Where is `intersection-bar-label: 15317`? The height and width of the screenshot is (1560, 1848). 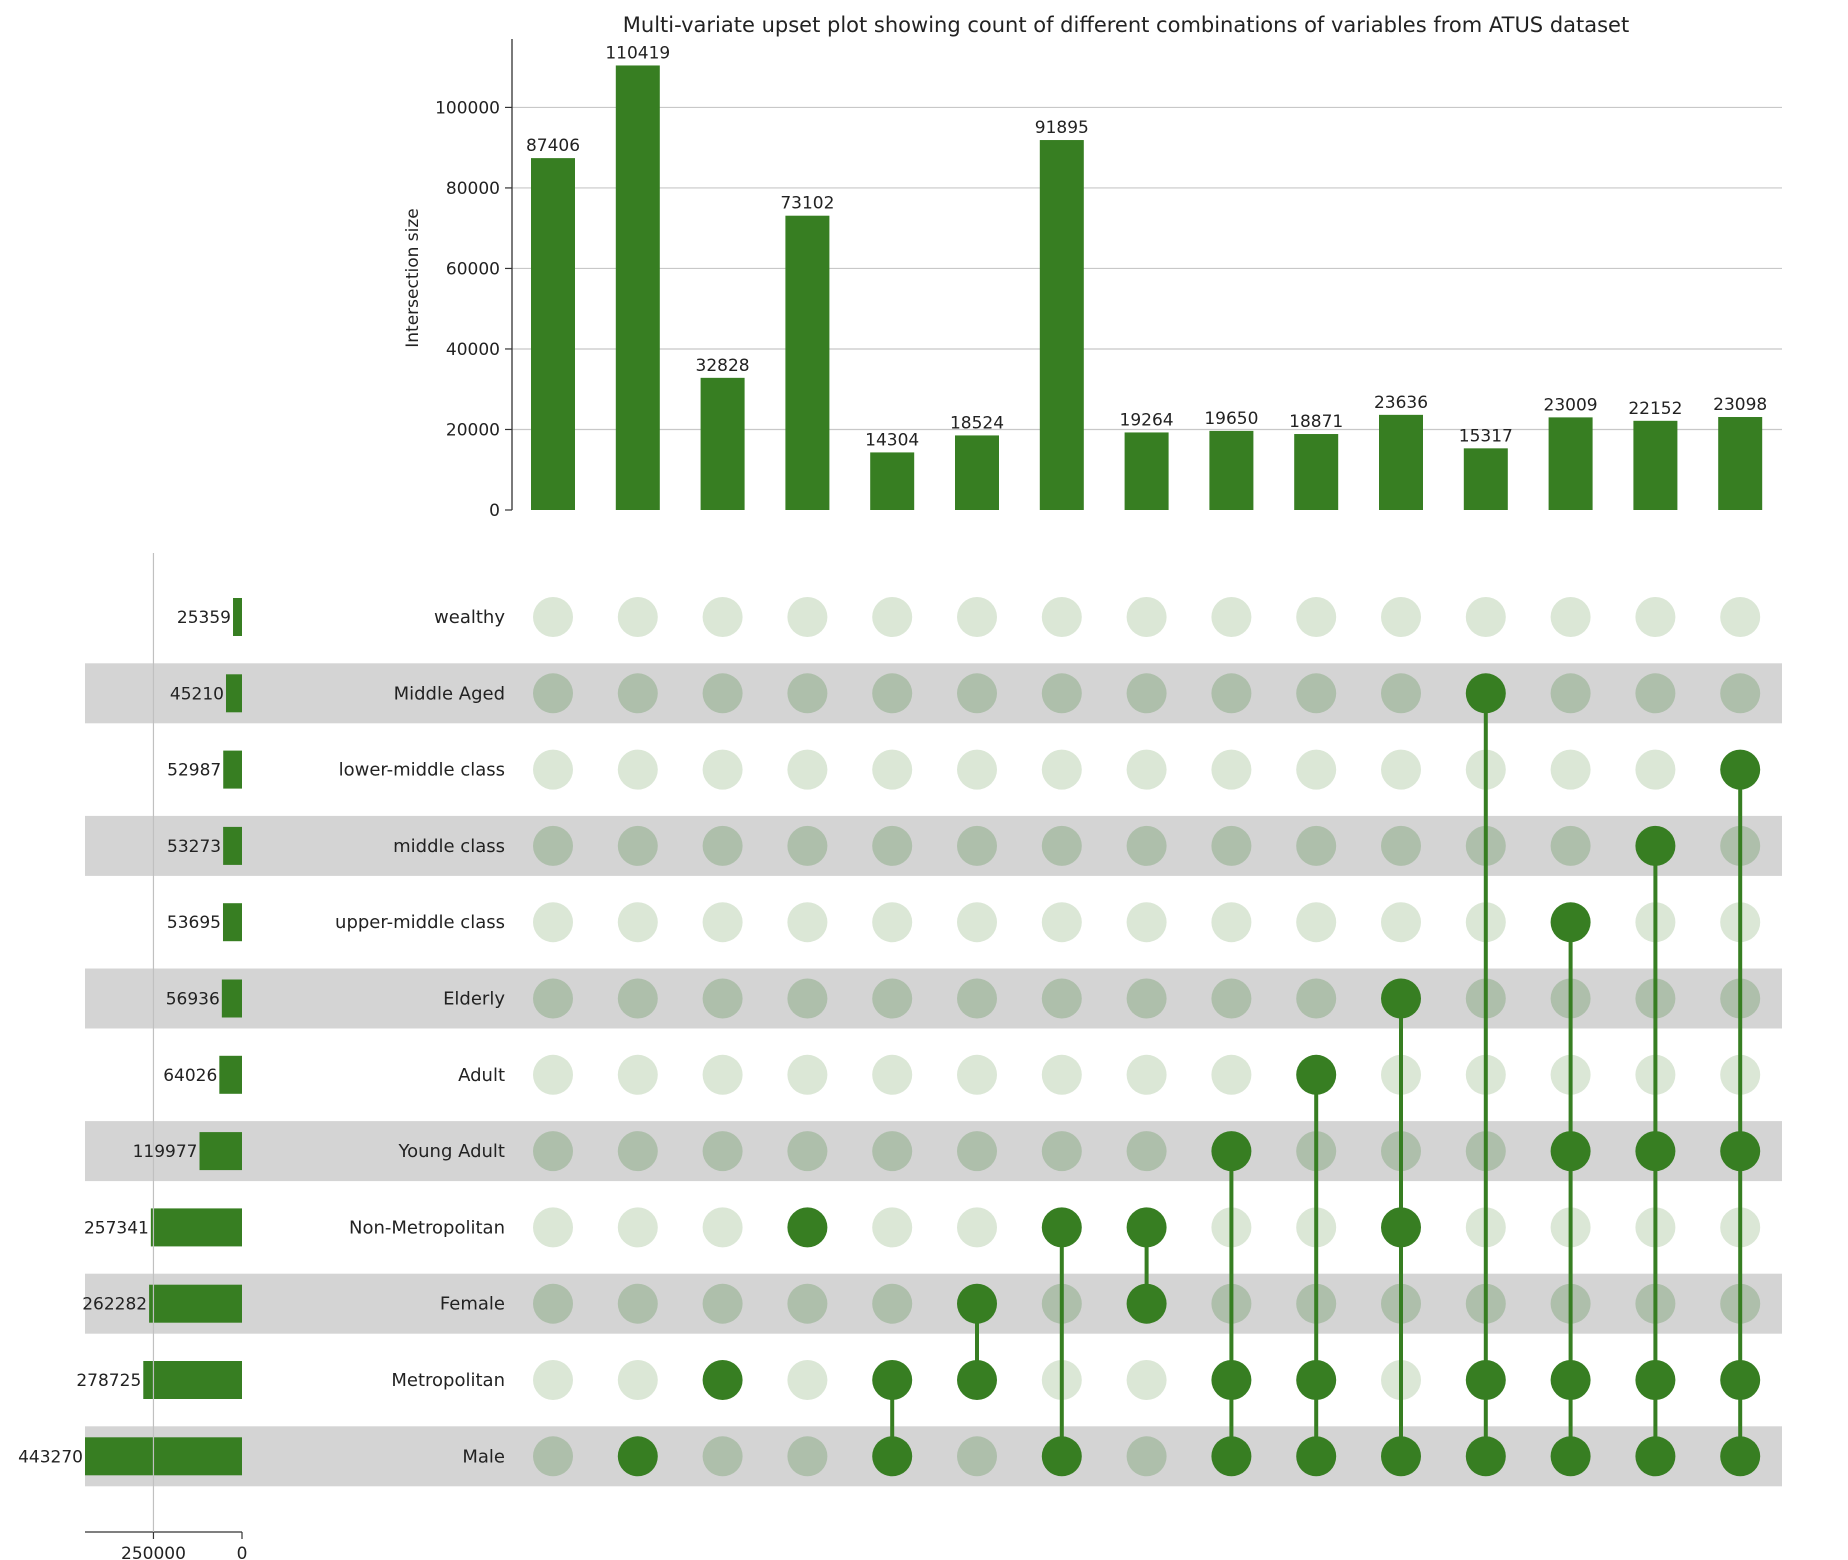 intersection-bar-label: 15317 is located at coordinates (1486, 436).